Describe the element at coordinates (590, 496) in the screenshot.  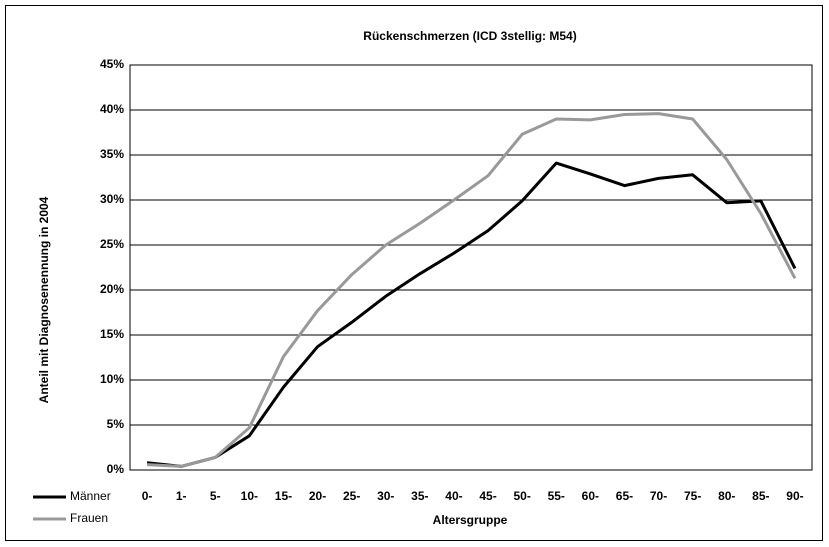
I see `x-tick-label: 60-` at that location.